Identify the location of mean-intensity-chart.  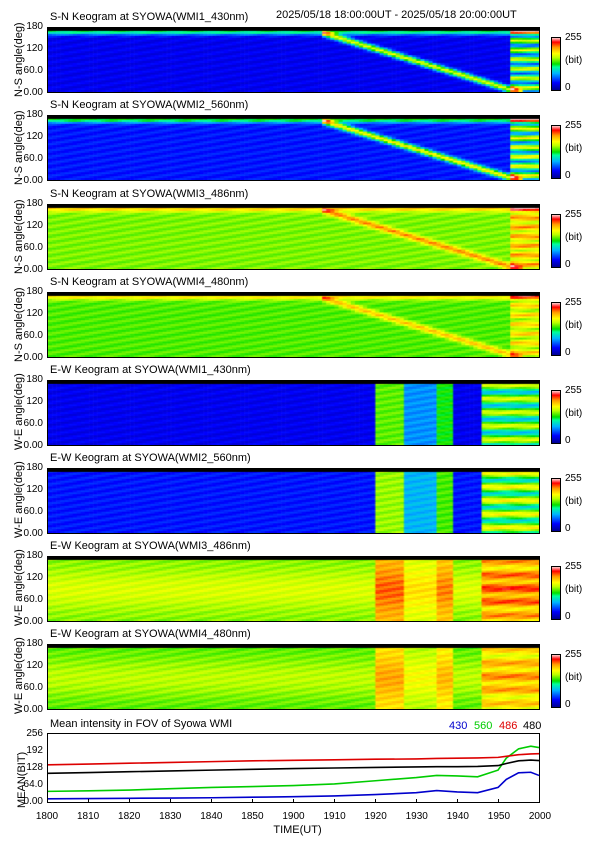
(293, 768).